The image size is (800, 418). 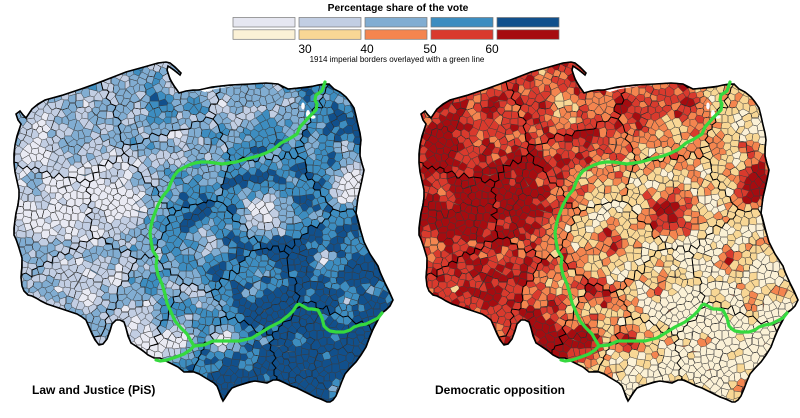 What do you see at coordinates (500, 390) in the screenshot?
I see `svg-text: Democratic opposition` at bounding box center [500, 390].